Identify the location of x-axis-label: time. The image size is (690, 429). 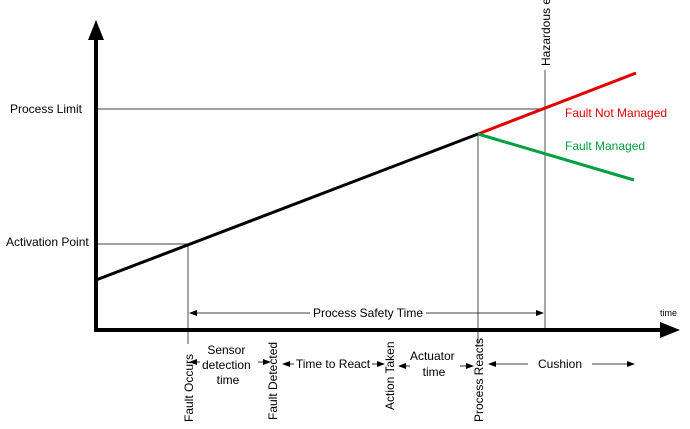
(668, 313).